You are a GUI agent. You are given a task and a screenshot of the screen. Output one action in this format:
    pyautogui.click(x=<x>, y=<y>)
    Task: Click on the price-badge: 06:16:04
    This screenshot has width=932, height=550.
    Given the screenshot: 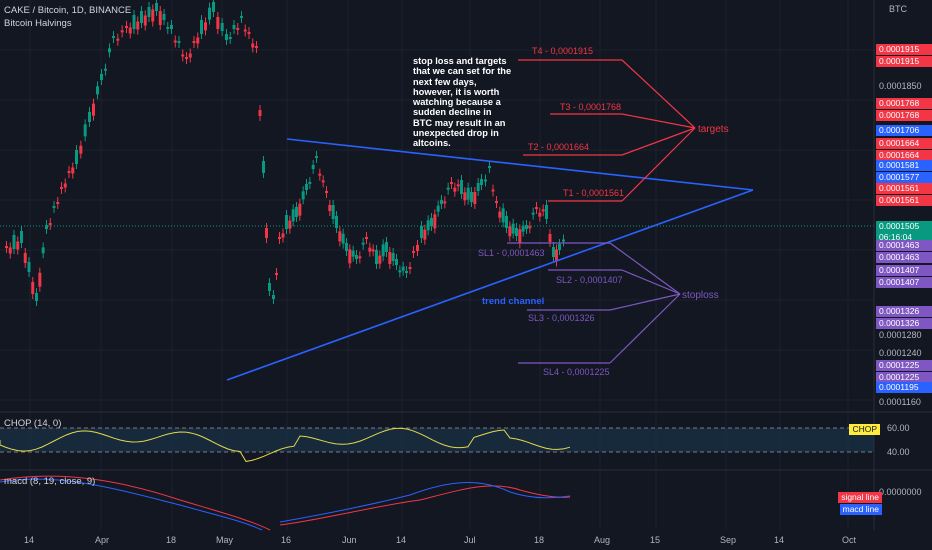 What is the action you would take?
    pyautogui.click(x=904, y=237)
    